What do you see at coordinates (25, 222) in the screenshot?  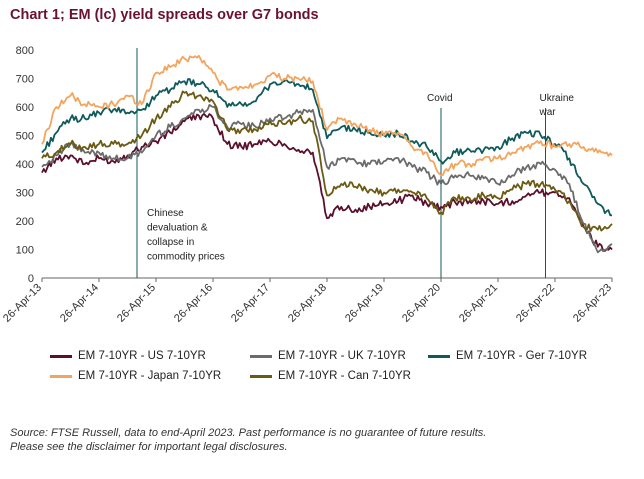 I see `y-tick-label: 200` at bounding box center [25, 222].